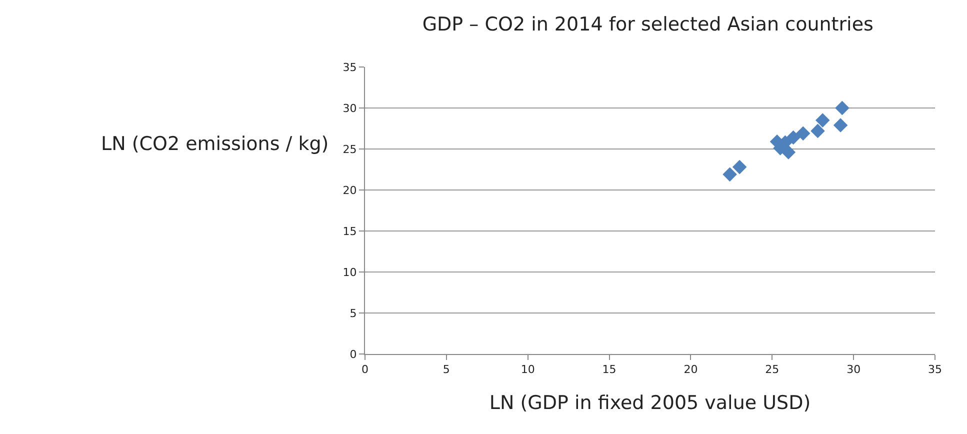  What do you see at coordinates (935, 369) in the screenshot?
I see `x-tick-label: 35` at bounding box center [935, 369].